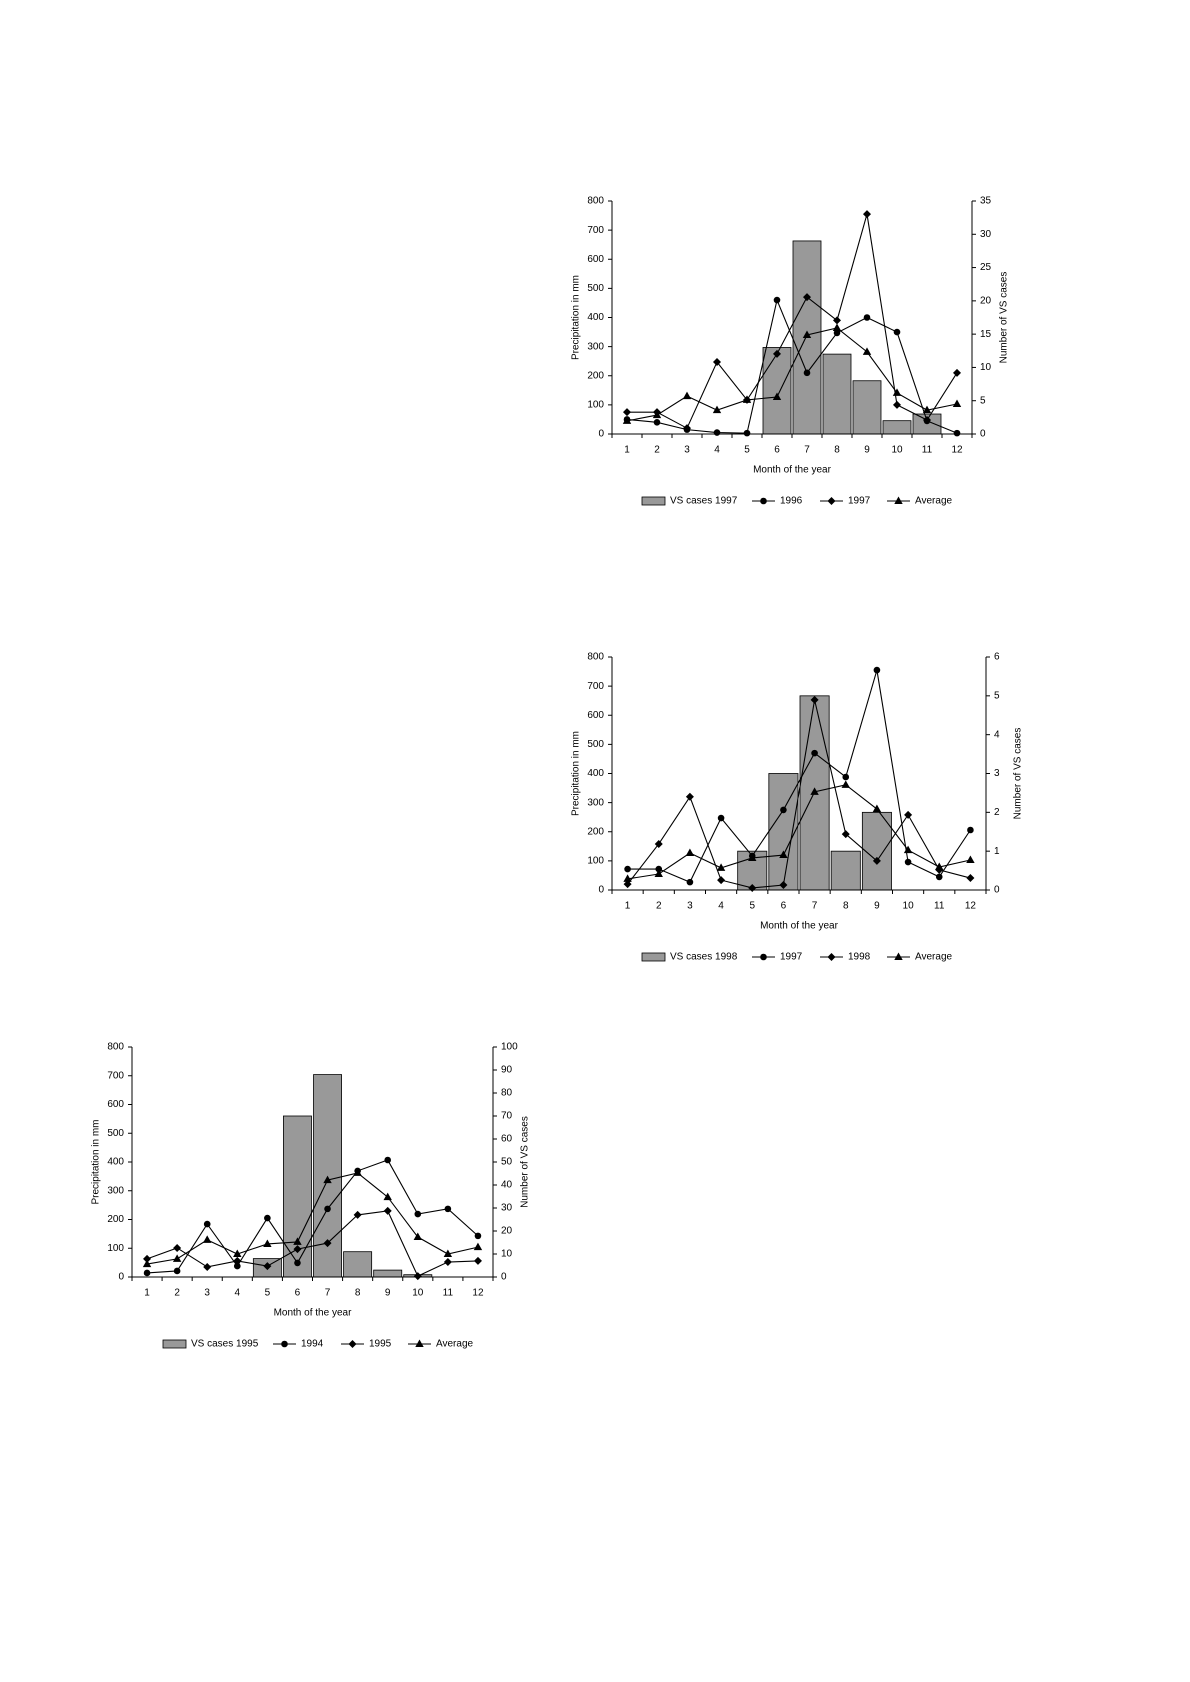 The image size is (1190, 1682). What do you see at coordinates (455, 1344) in the screenshot?
I see `legend-label: Average` at bounding box center [455, 1344].